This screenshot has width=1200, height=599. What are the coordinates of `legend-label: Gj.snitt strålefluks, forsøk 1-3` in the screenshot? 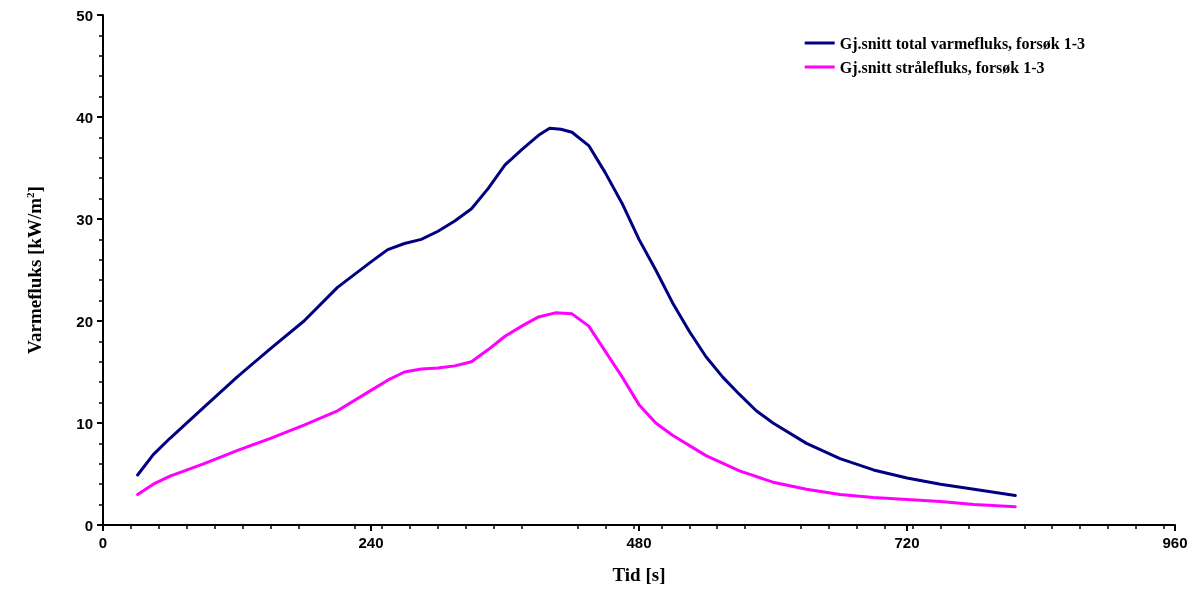 It's located at (942, 67).